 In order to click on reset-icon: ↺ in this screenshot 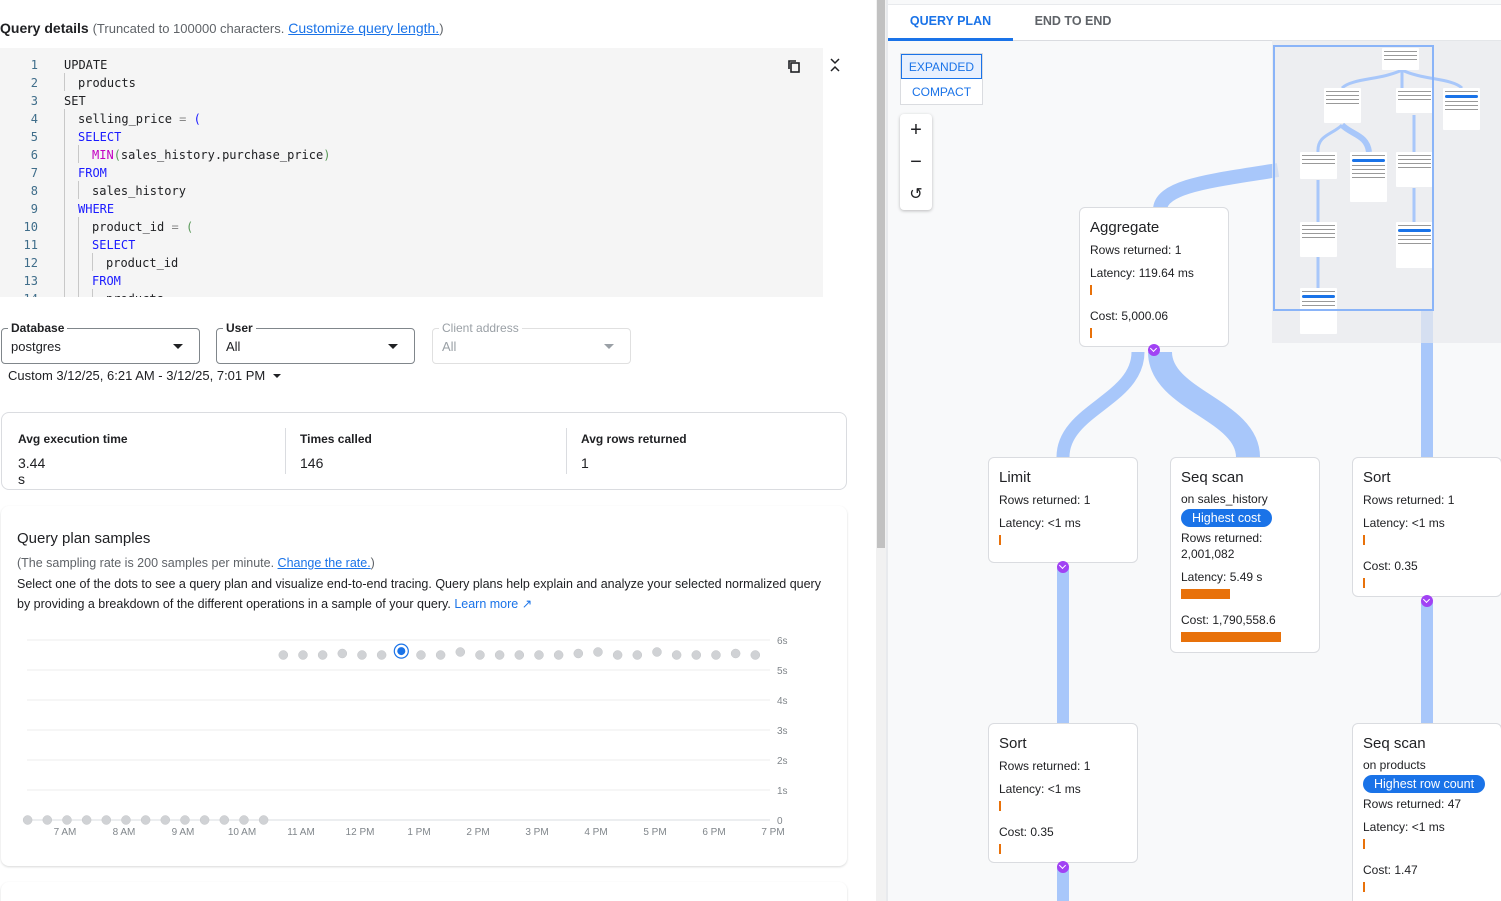, I will do `click(916, 194)`.